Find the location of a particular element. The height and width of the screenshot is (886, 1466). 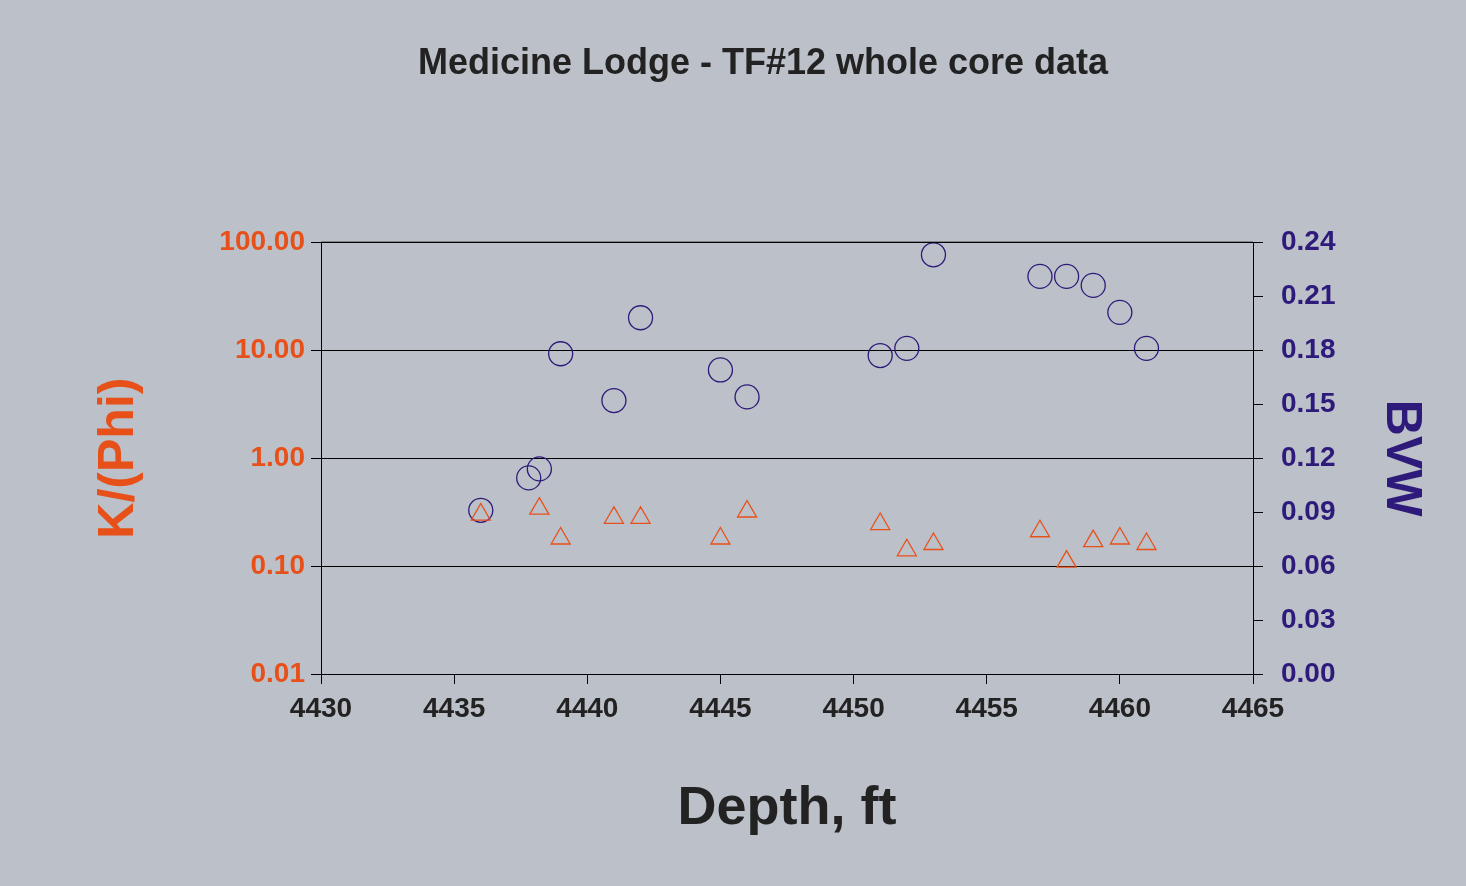

x-tick-label: 4430 is located at coordinates (321, 707).